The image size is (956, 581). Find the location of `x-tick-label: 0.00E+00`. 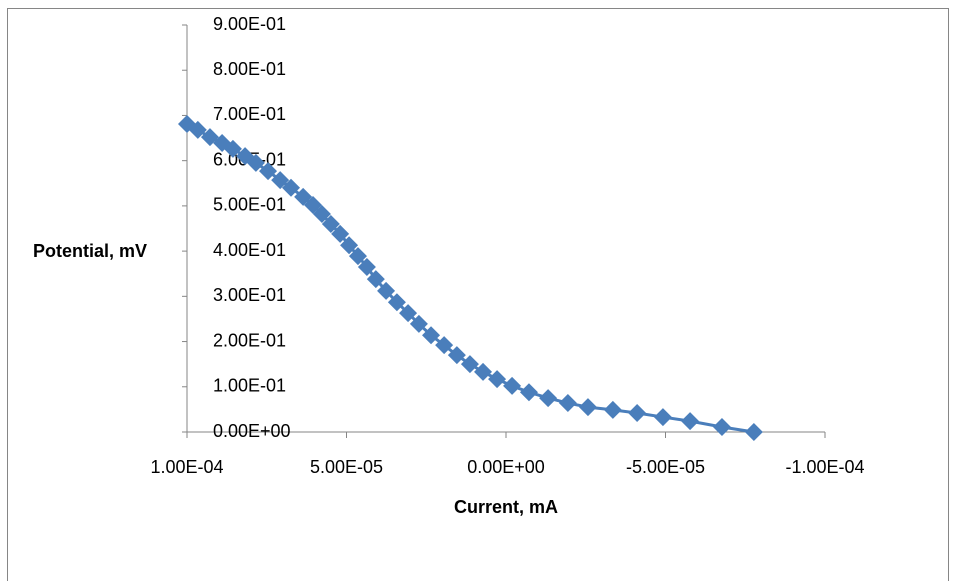

x-tick-label: 0.00E+00 is located at coordinates (506, 467).